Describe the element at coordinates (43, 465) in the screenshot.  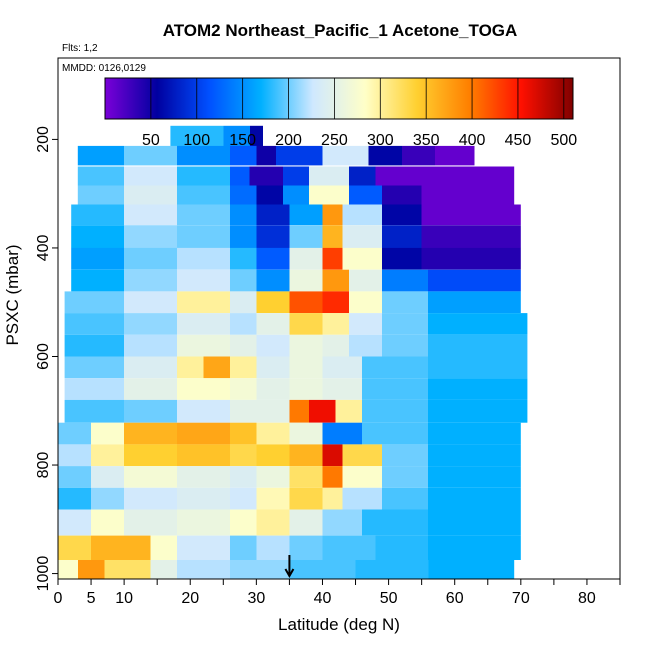
I see `y-tick-label: 800` at that location.